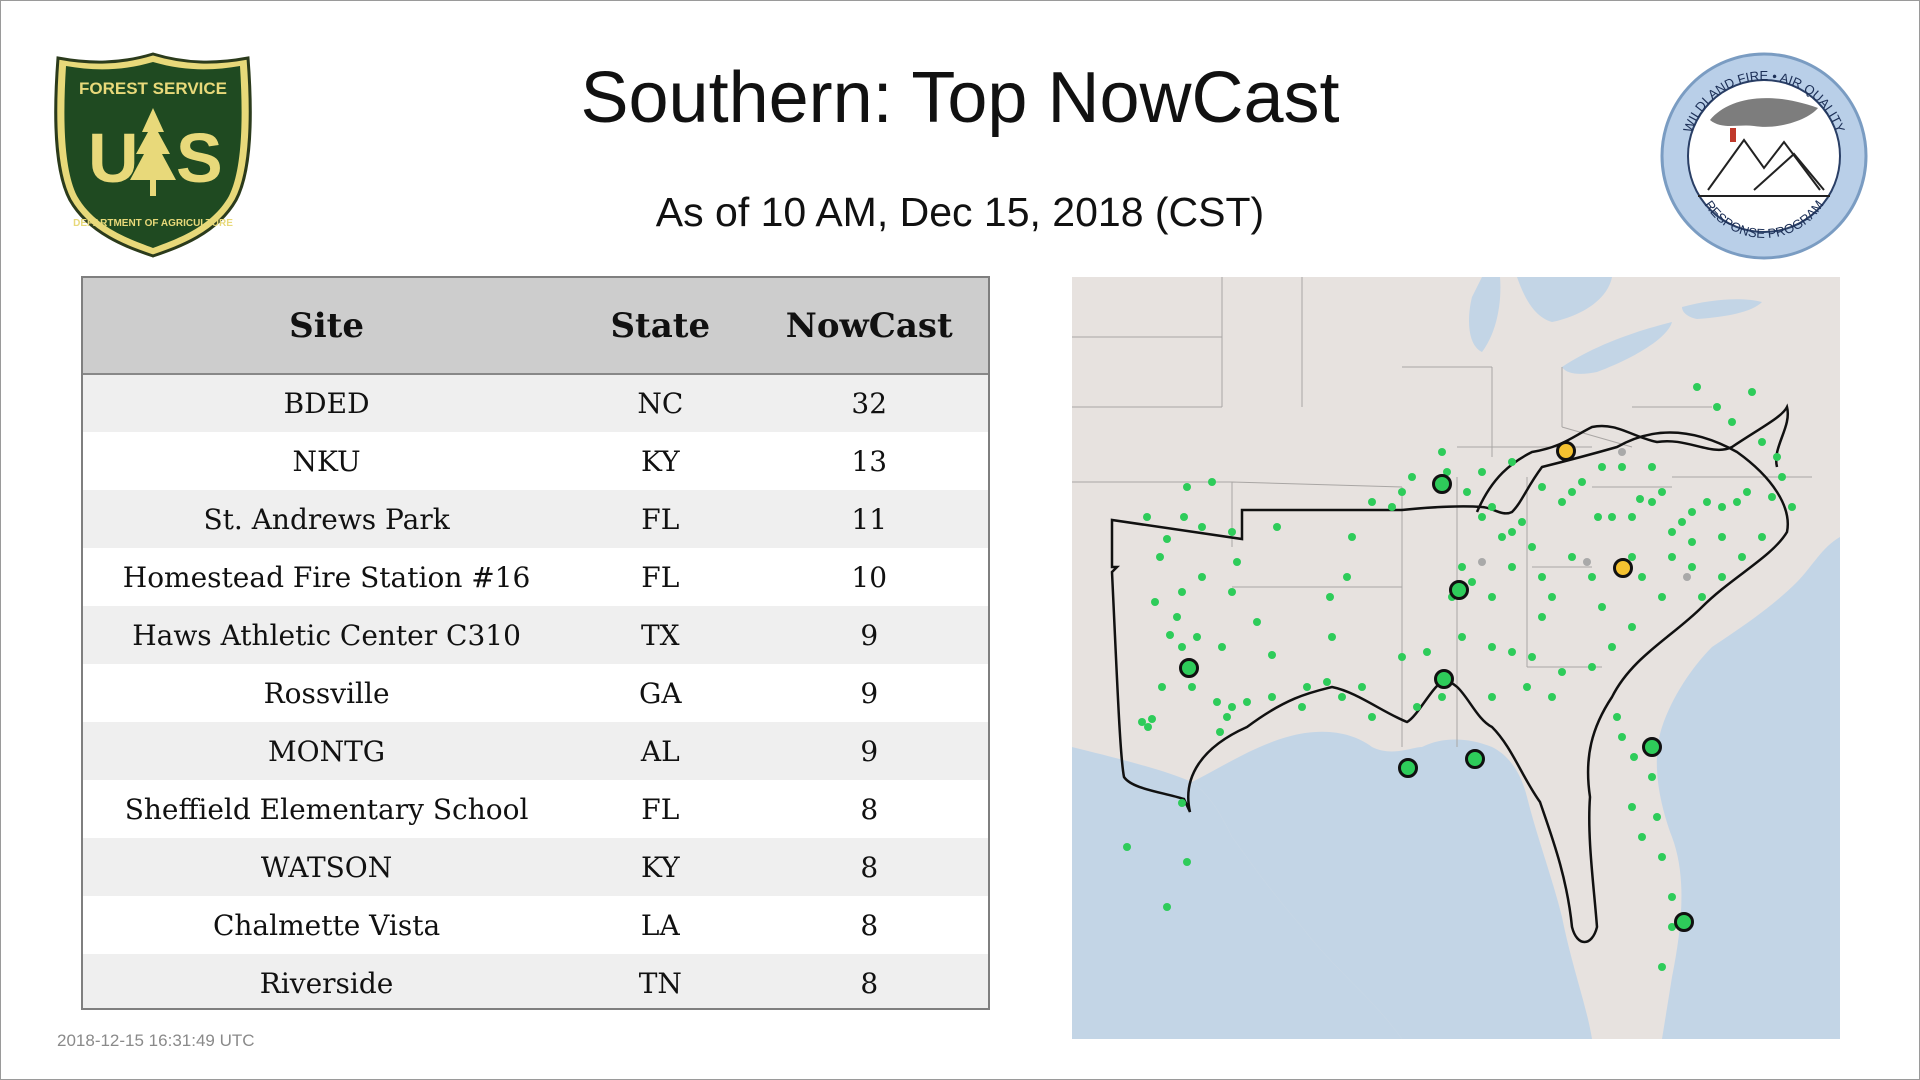  I want to click on gulf-of-mexico, so click(1237, 893).